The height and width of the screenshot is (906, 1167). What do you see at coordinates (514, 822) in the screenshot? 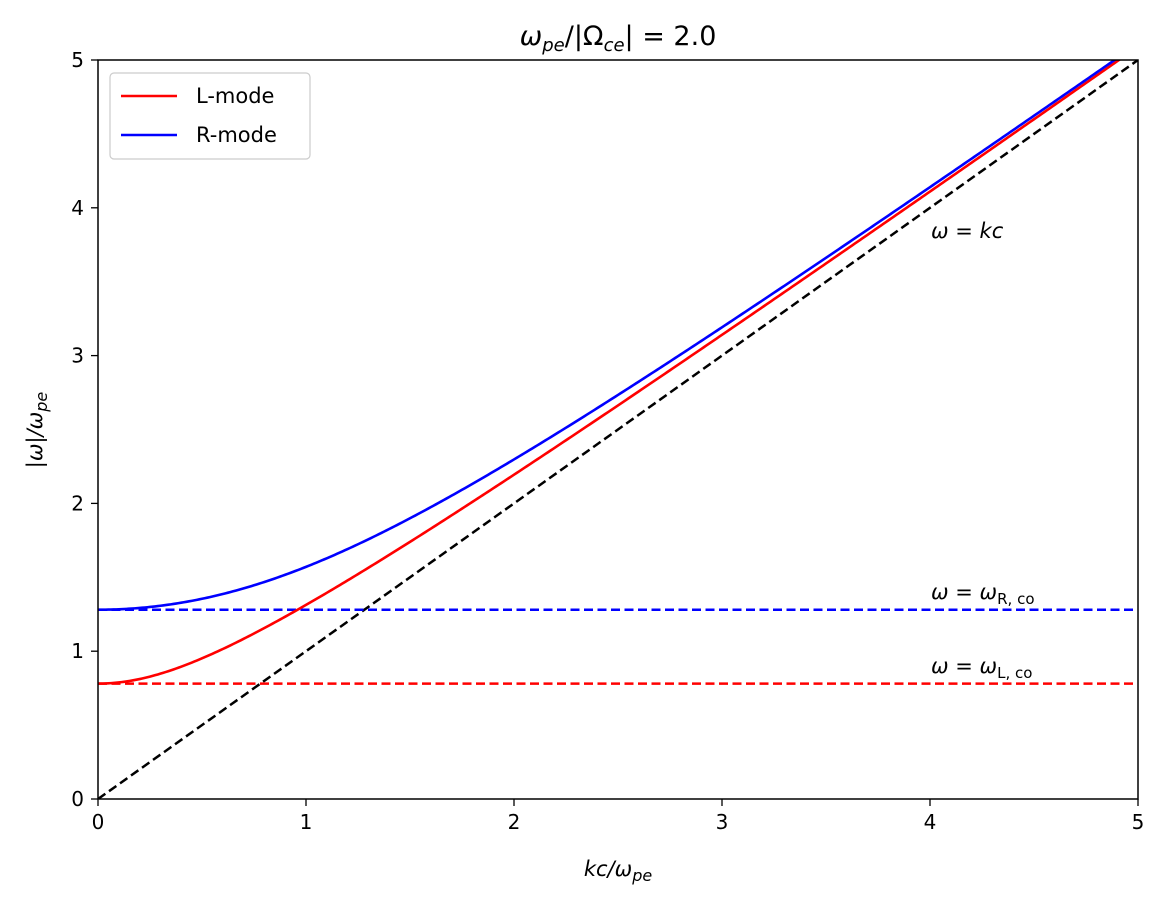
I see `x-tick-label: 2` at bounding box center [514, 822].